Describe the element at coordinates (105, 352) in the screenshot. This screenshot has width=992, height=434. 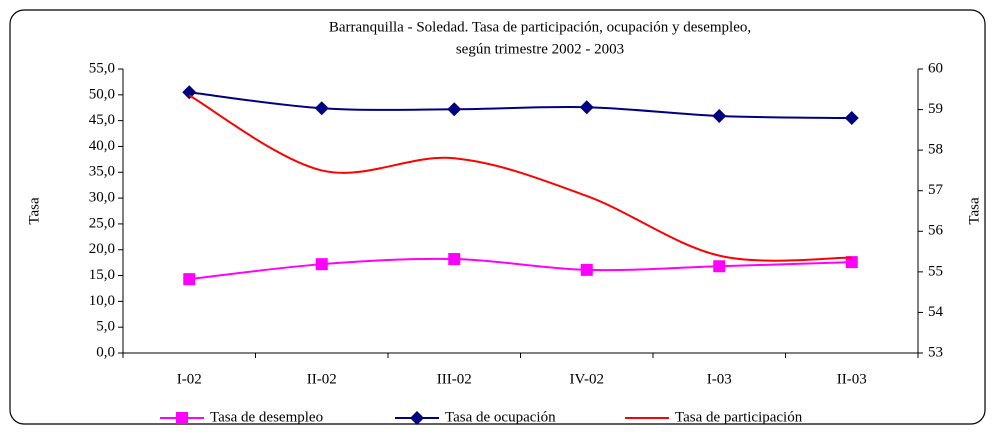
I see `y-tick-label: 0,0` at that location.